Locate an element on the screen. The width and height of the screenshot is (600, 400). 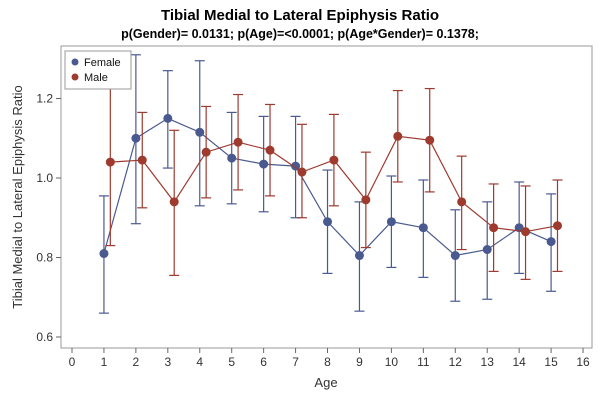
y-tick-label: 0.8 is located at coordinates (44, 258).